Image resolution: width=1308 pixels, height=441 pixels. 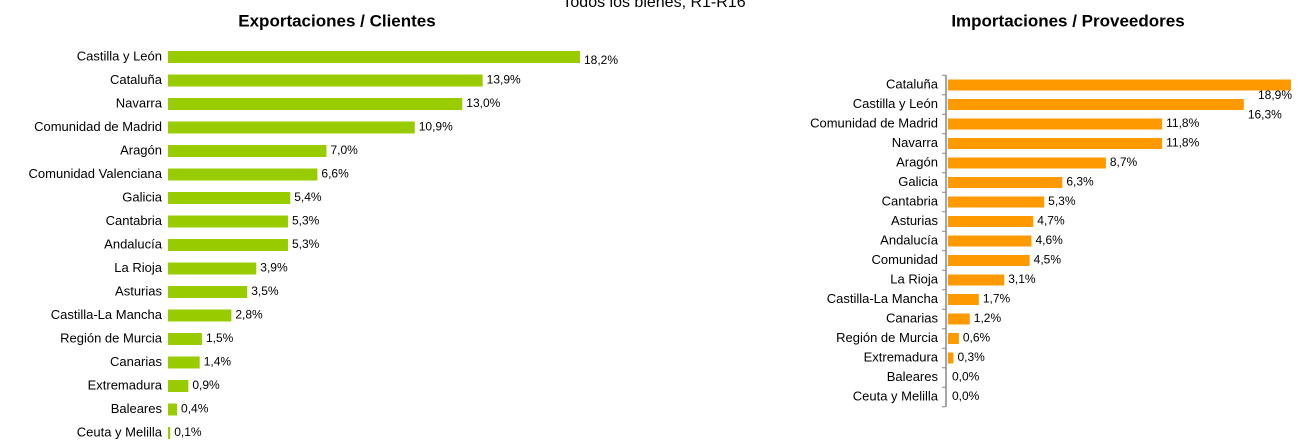 What do you see at coordinates (206, 385) in the screenshot?
I see `value-label: 0,9%` at bounding box center [206, 385].